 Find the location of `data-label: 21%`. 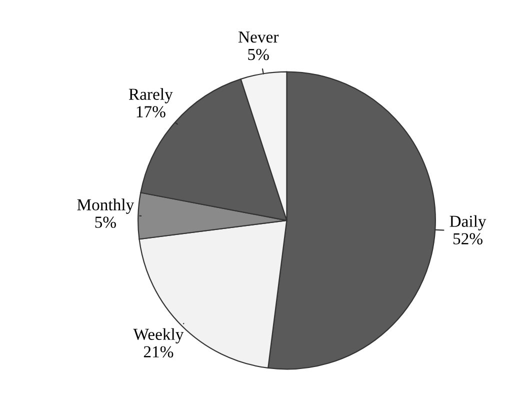

data-label: 21% is located at coordinates (159, 352).